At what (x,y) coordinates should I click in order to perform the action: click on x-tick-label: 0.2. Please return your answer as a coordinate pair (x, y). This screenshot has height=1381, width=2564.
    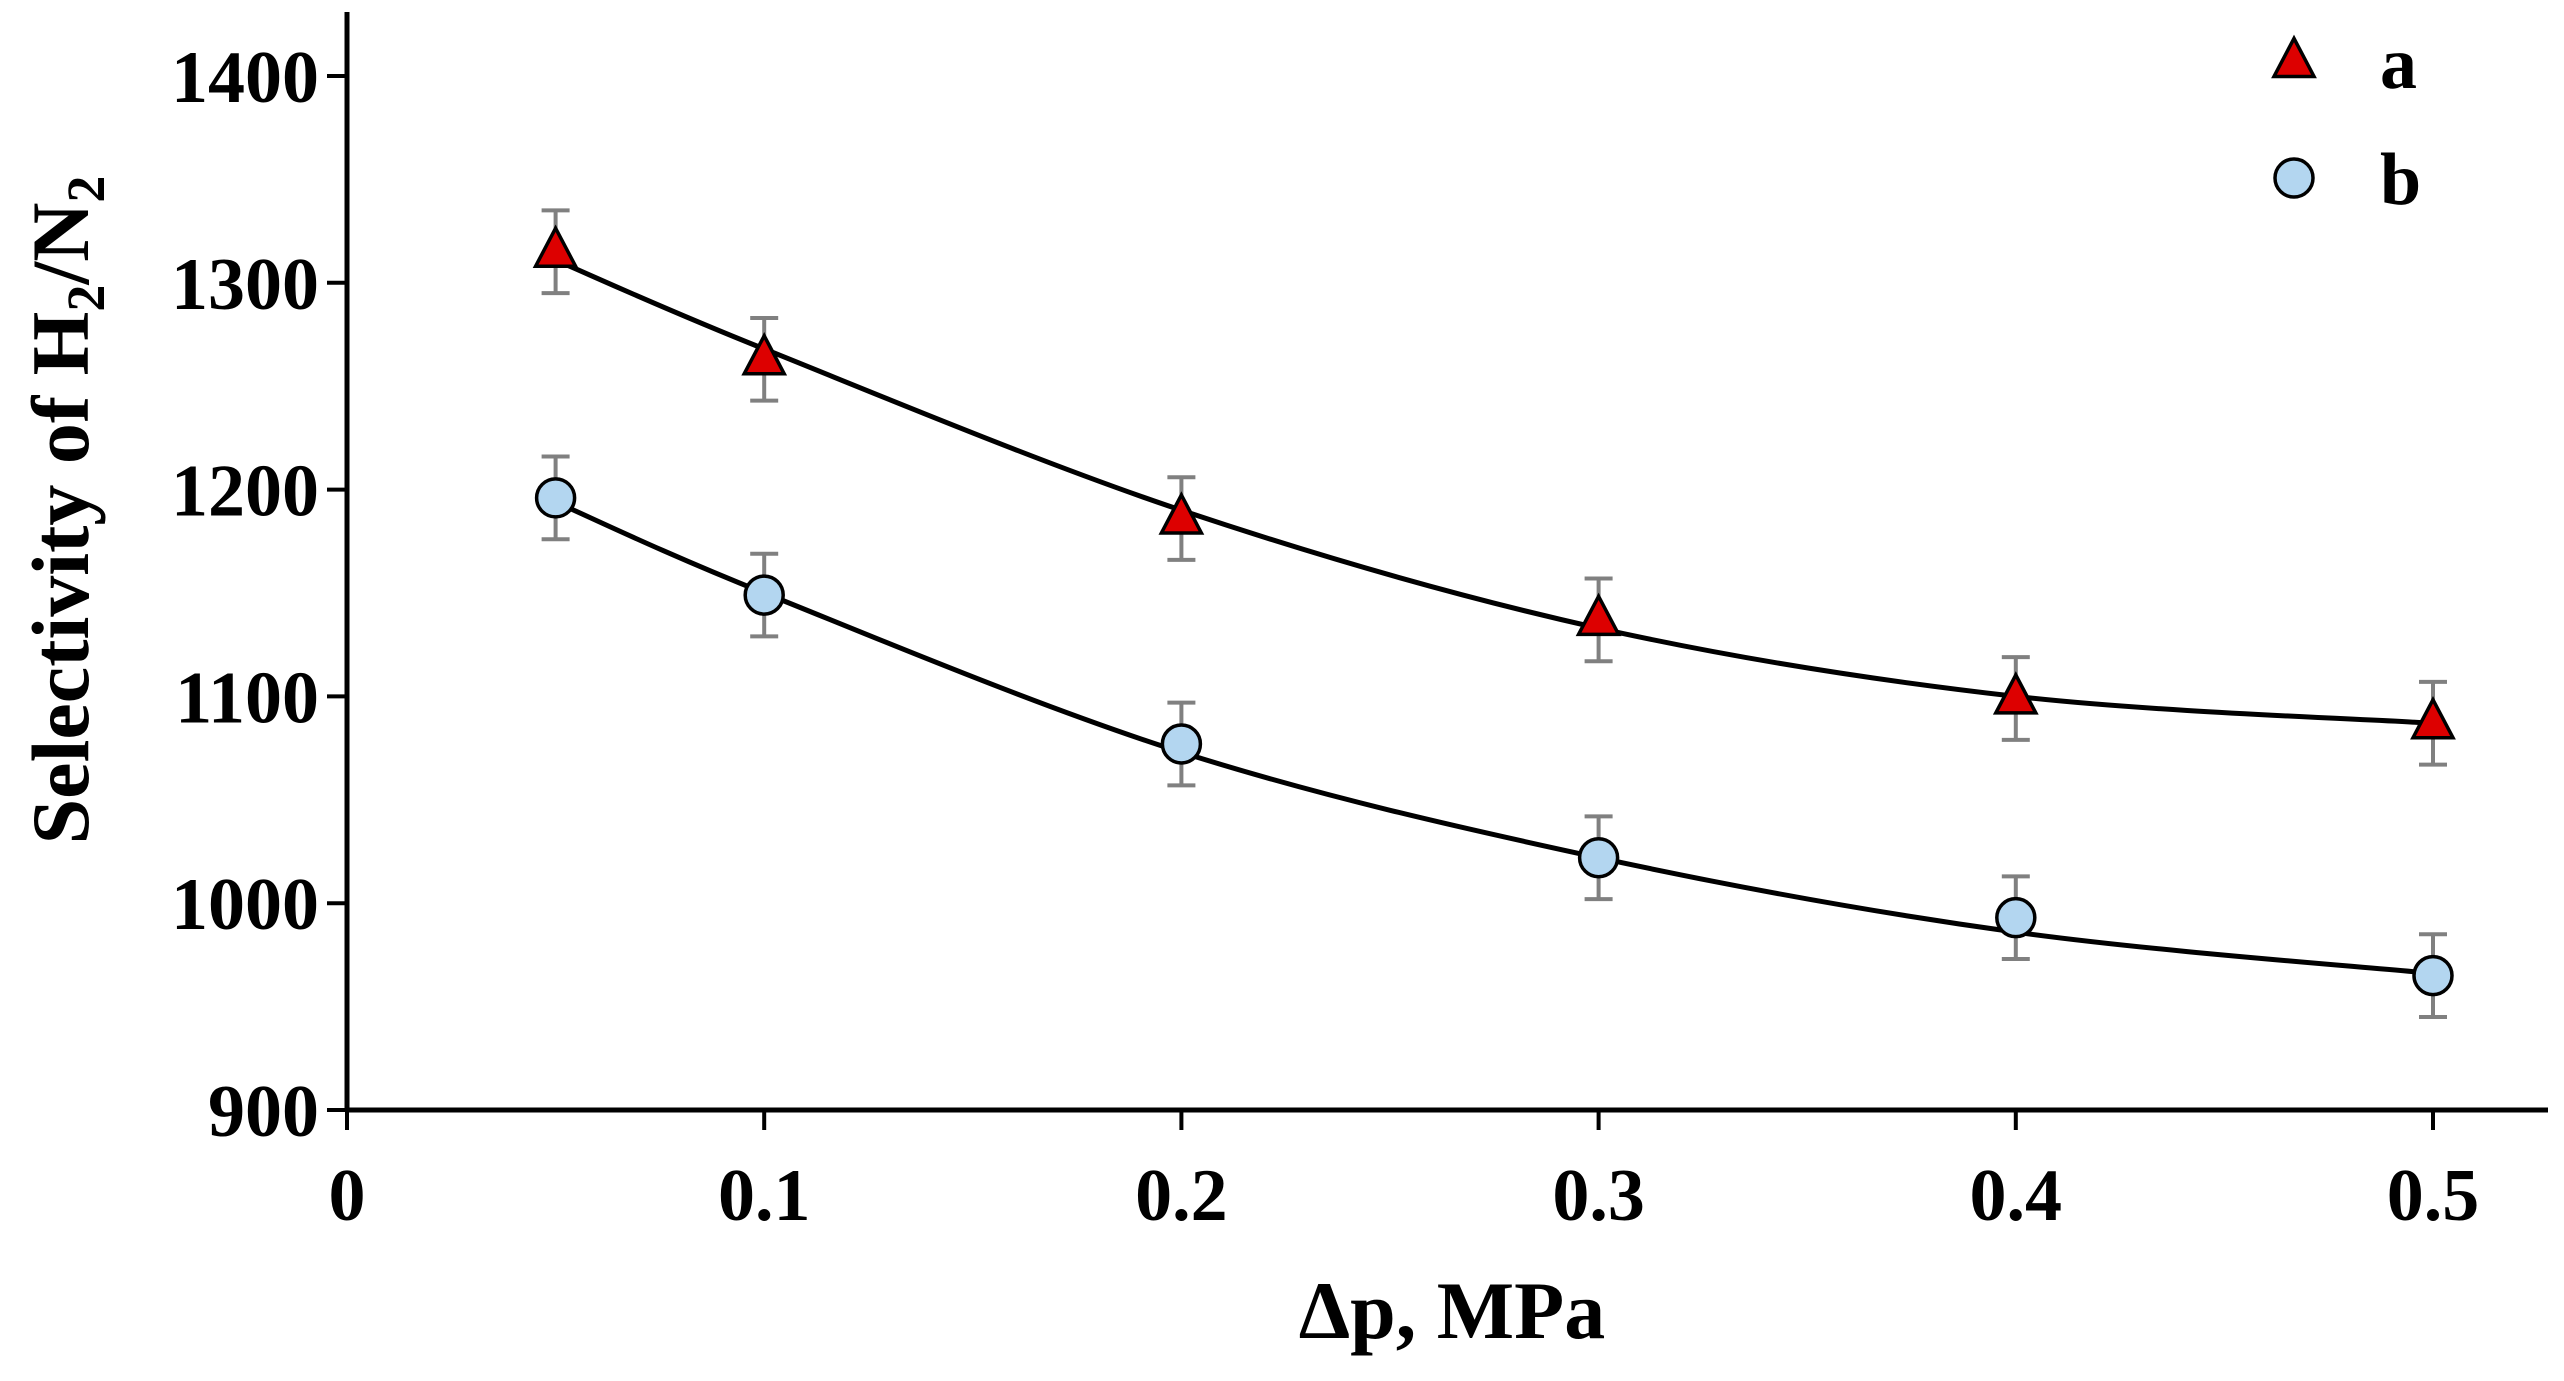
    Looking at the image, I should click on (1181, 1196).